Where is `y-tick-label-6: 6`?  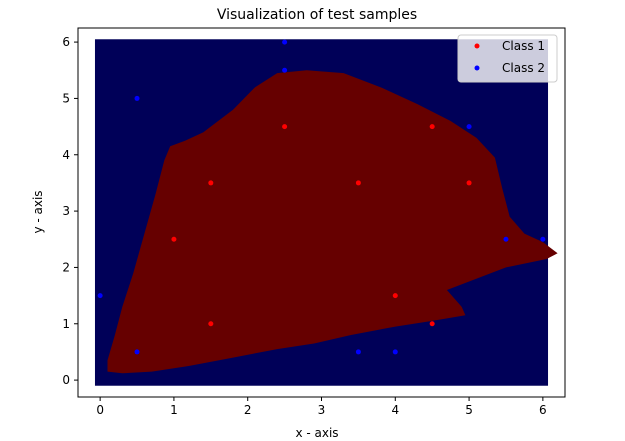 y-tick-label-6: 6 is located at coordinates (66, 42).